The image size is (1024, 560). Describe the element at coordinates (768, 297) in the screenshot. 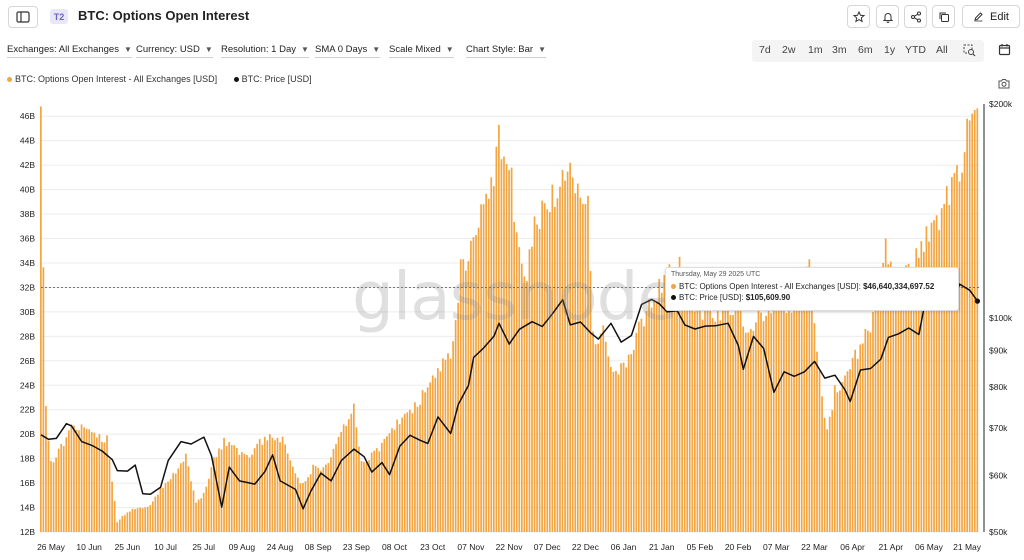

I see `tooltip-value: $105,609.90` at that location.